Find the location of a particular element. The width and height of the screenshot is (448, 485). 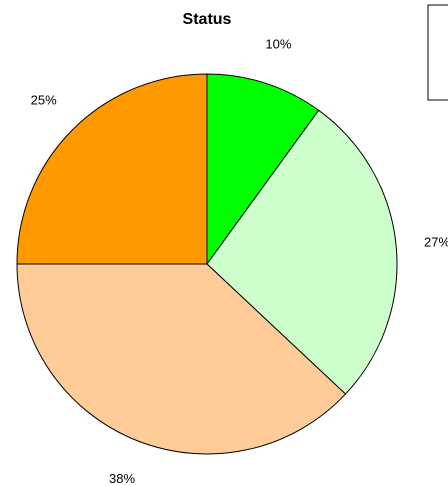

slice-label-1: 10% is located at coordinates (278, 43).